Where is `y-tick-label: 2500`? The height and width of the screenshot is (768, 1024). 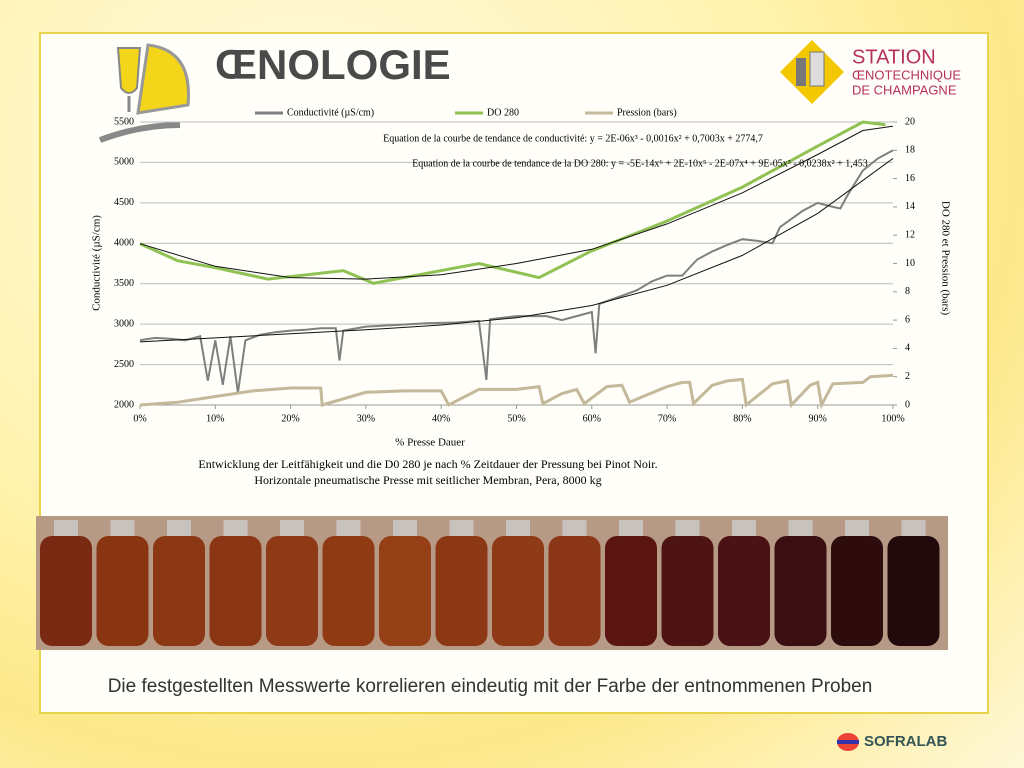 y-tick-label: 2500 is located at coordinates (124, 364).